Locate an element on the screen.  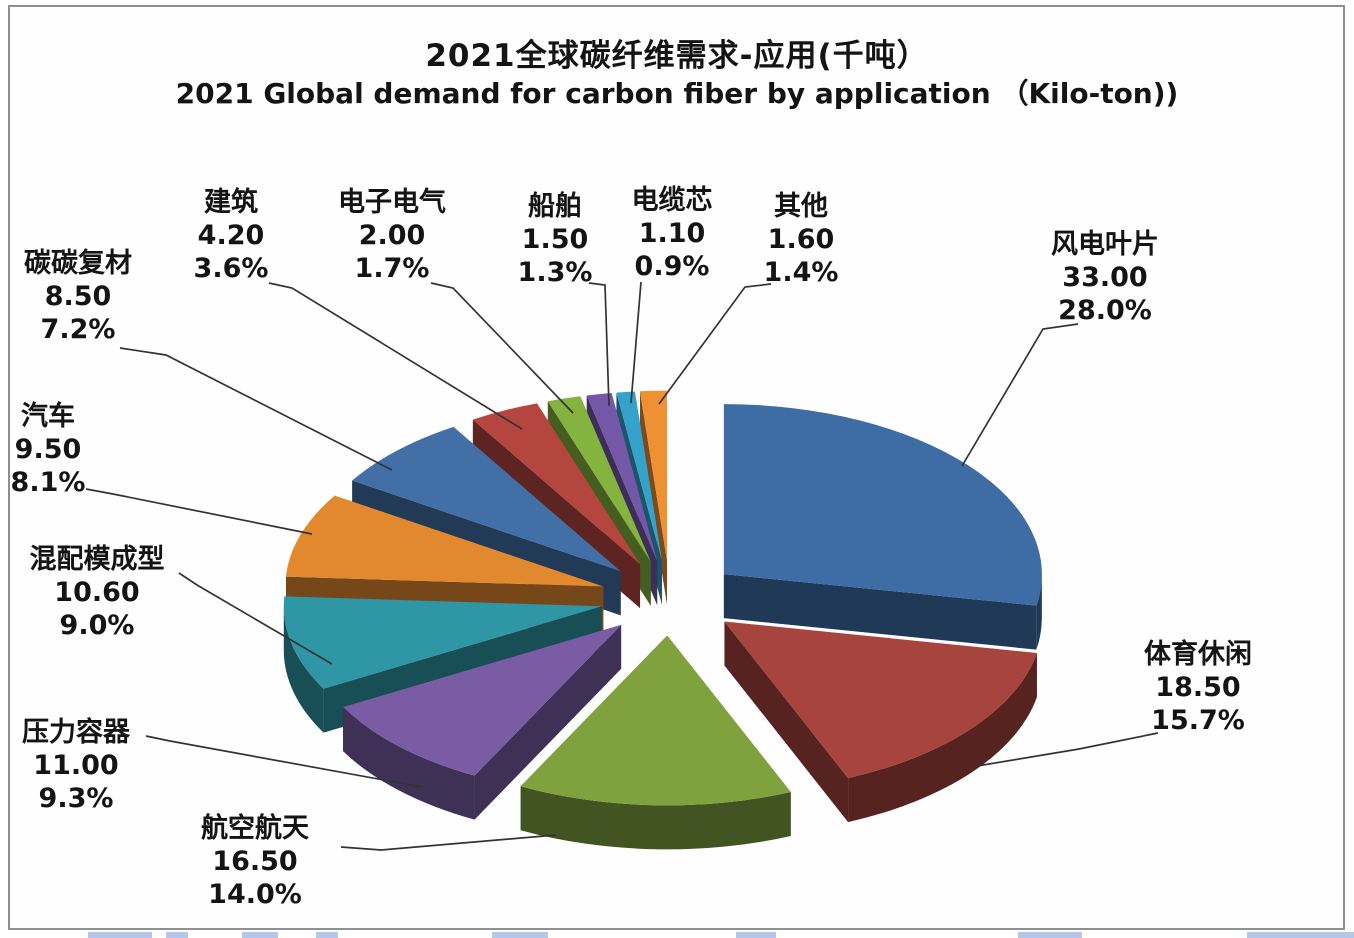
pie-slice-top-wind-blades is located at coordinates (882, 505).